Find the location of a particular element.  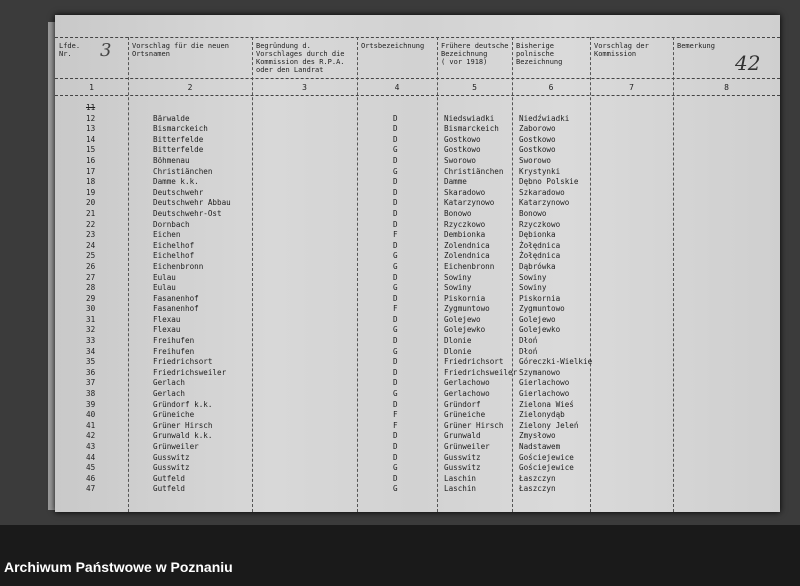

row-number: 20 is located at coordinates (91, 203).